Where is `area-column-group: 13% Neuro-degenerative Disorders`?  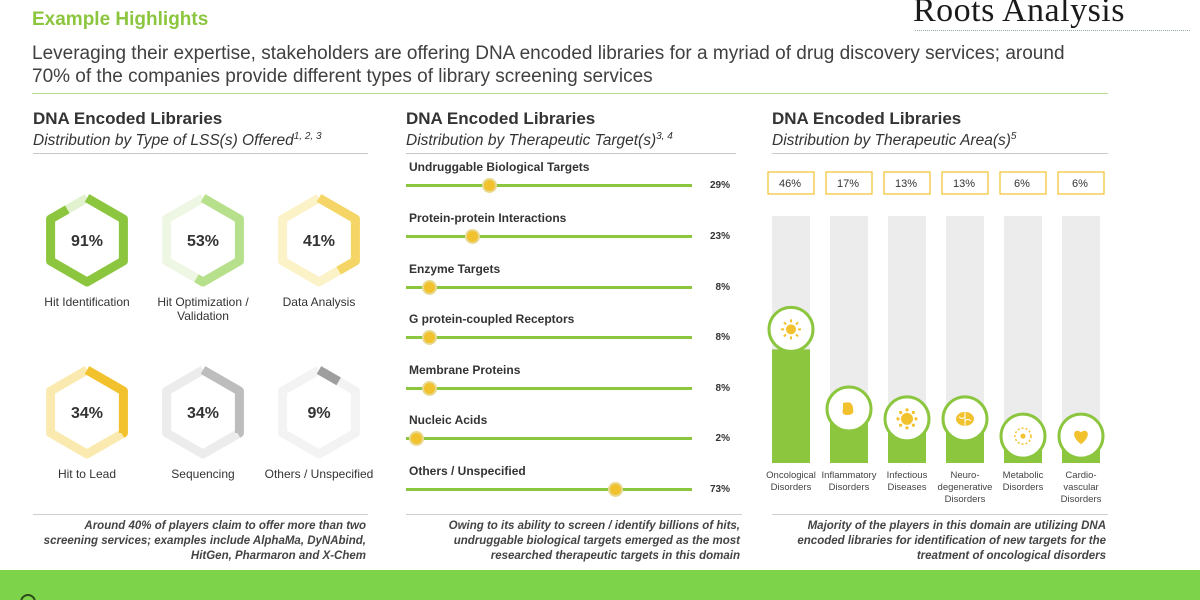 area-column-group: 13% Neuro-degenerative Disorders is located at coordinates (965, 338).